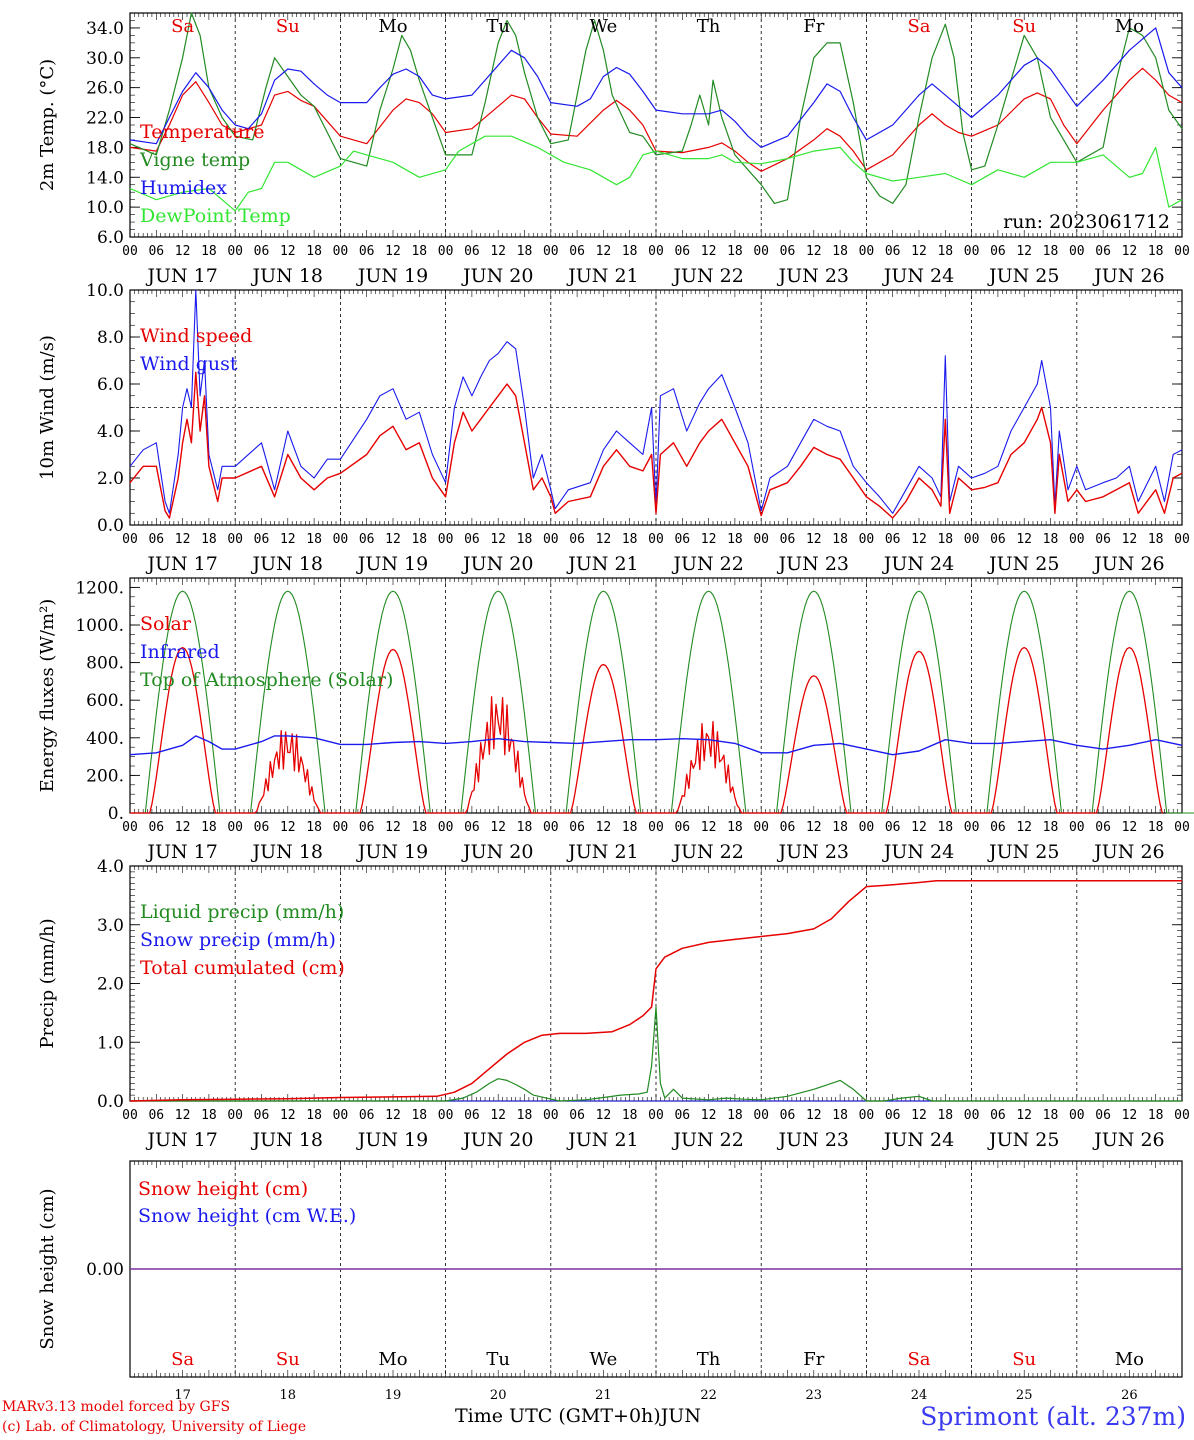 This screenshot has height=1440, width=1194. What do you see at coordinates (180, 652) in the screenshot?
I see `legend-entry: Infrared` at bounding box center [180, 652].